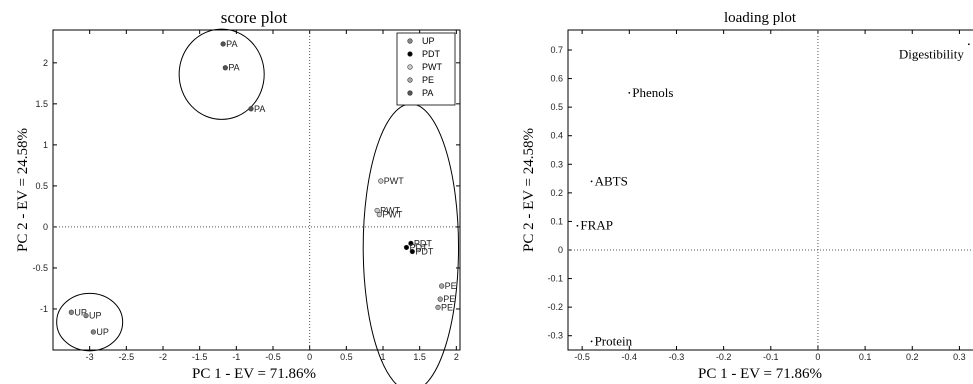  Describe the element at coordinates (432, 67) in the screenshot. I see `legend-label: PWT` at that location.